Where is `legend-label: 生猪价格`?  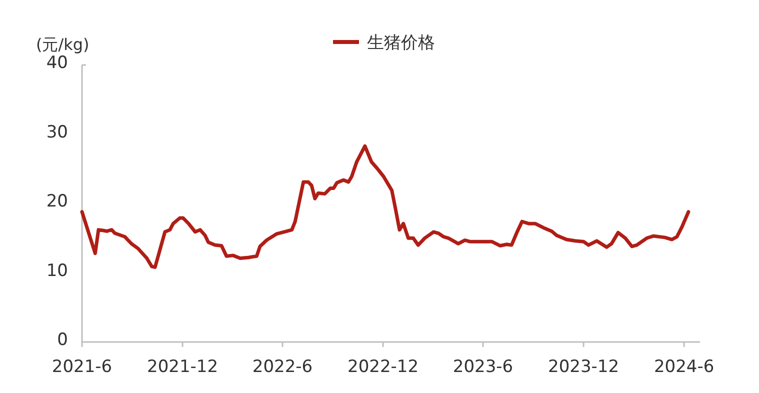 legend-label: 生猪价格 is located at coordinates (401, 43).